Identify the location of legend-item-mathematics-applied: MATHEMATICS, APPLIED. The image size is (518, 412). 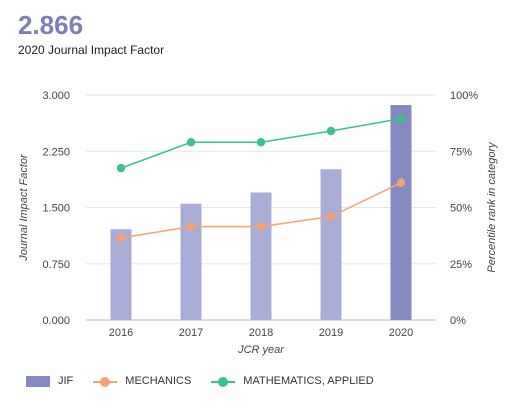
(292, 381).